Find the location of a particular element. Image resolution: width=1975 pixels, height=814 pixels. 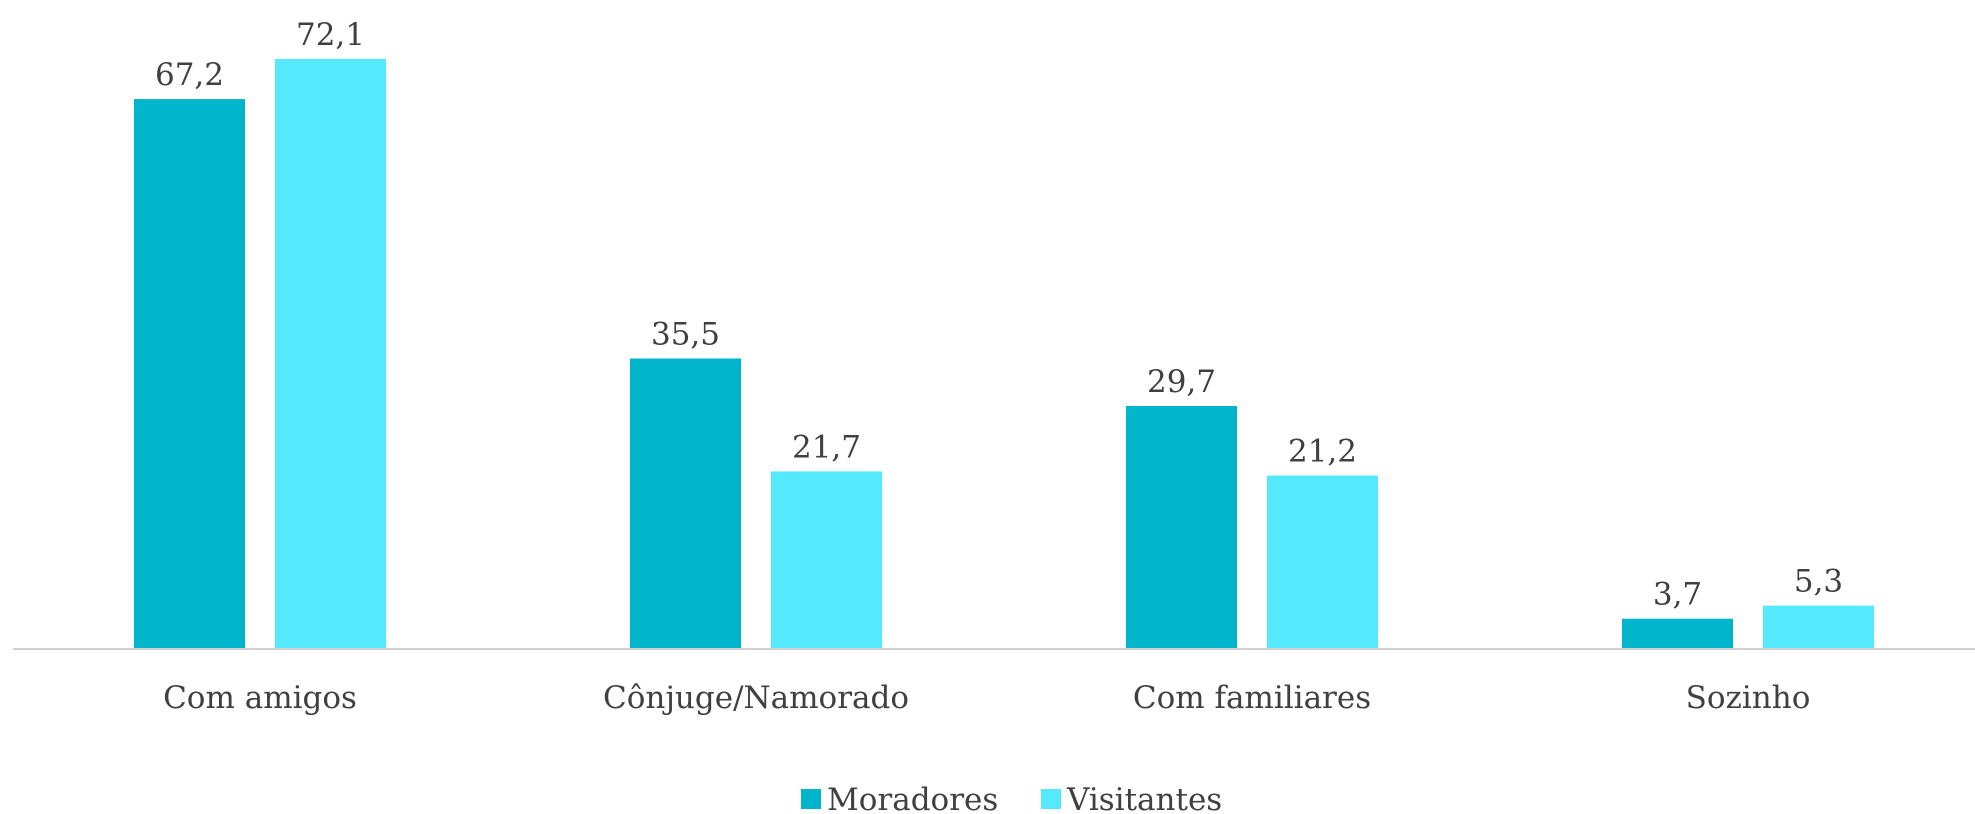

x-tick-label: Com familiares is located at coordinates (1252, 698).